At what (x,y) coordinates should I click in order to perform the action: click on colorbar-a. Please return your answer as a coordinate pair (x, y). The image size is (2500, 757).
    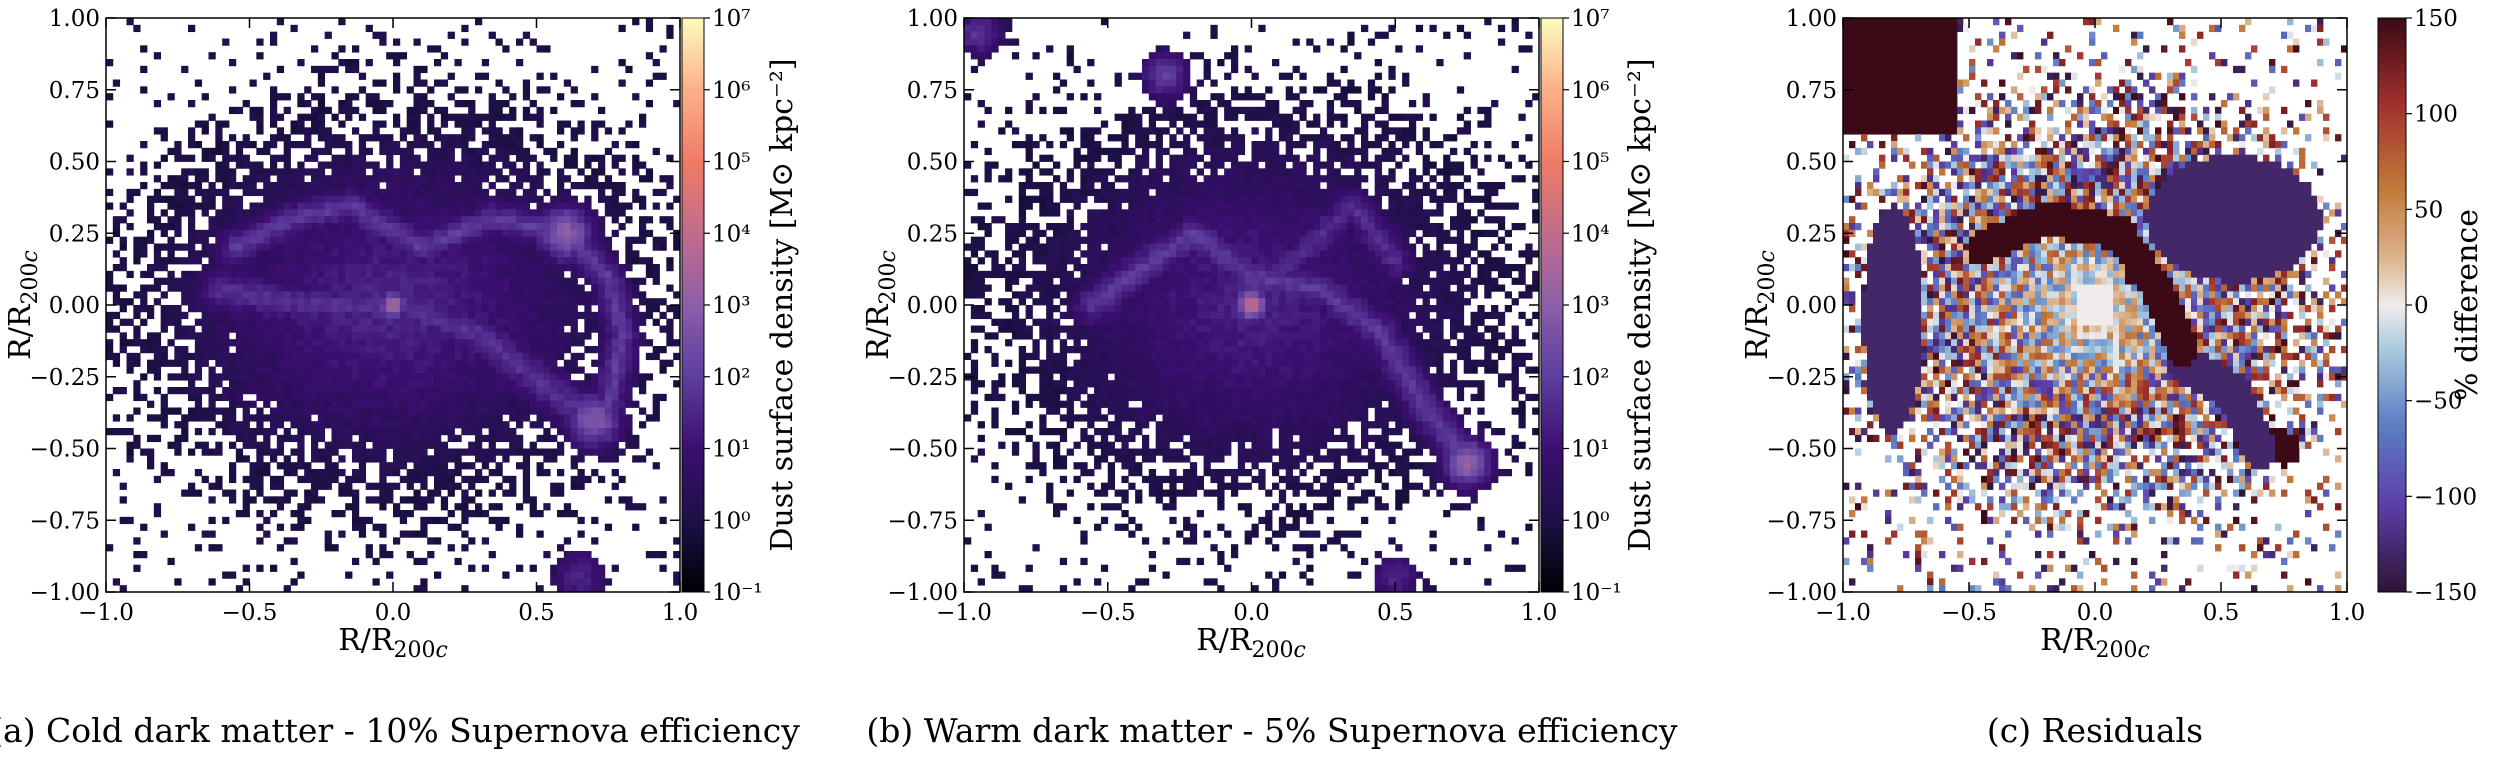
    Looking at the image, I should click on (693, 305).